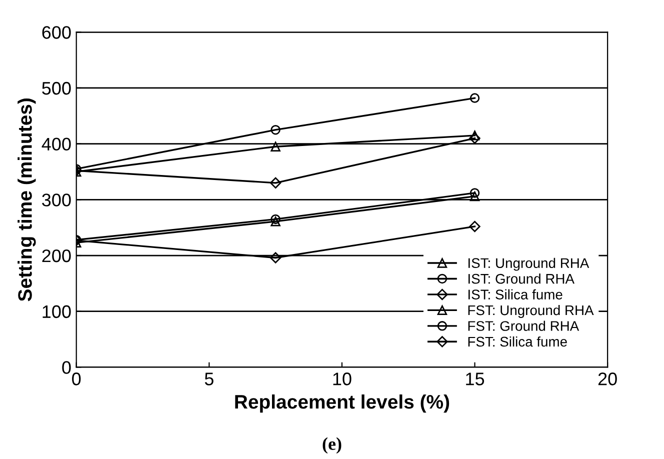  Describe the element at coordinates (56, 255) in the screenshot. I see `y-tick-label: 200` at that location.